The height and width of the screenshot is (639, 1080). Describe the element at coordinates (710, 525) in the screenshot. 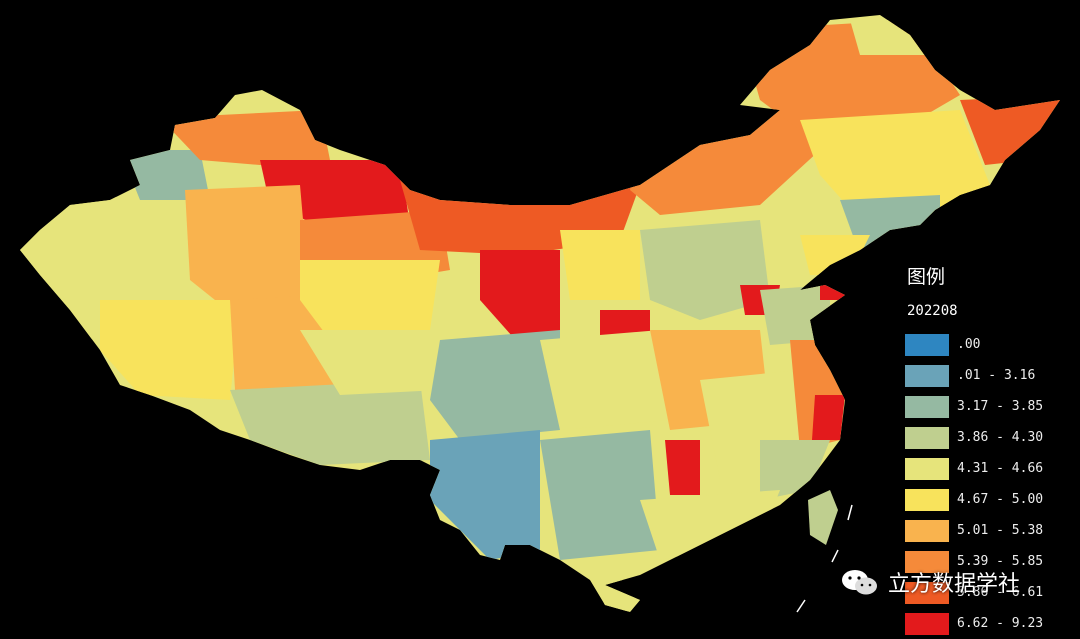

I see `region-guangdong` at that location.